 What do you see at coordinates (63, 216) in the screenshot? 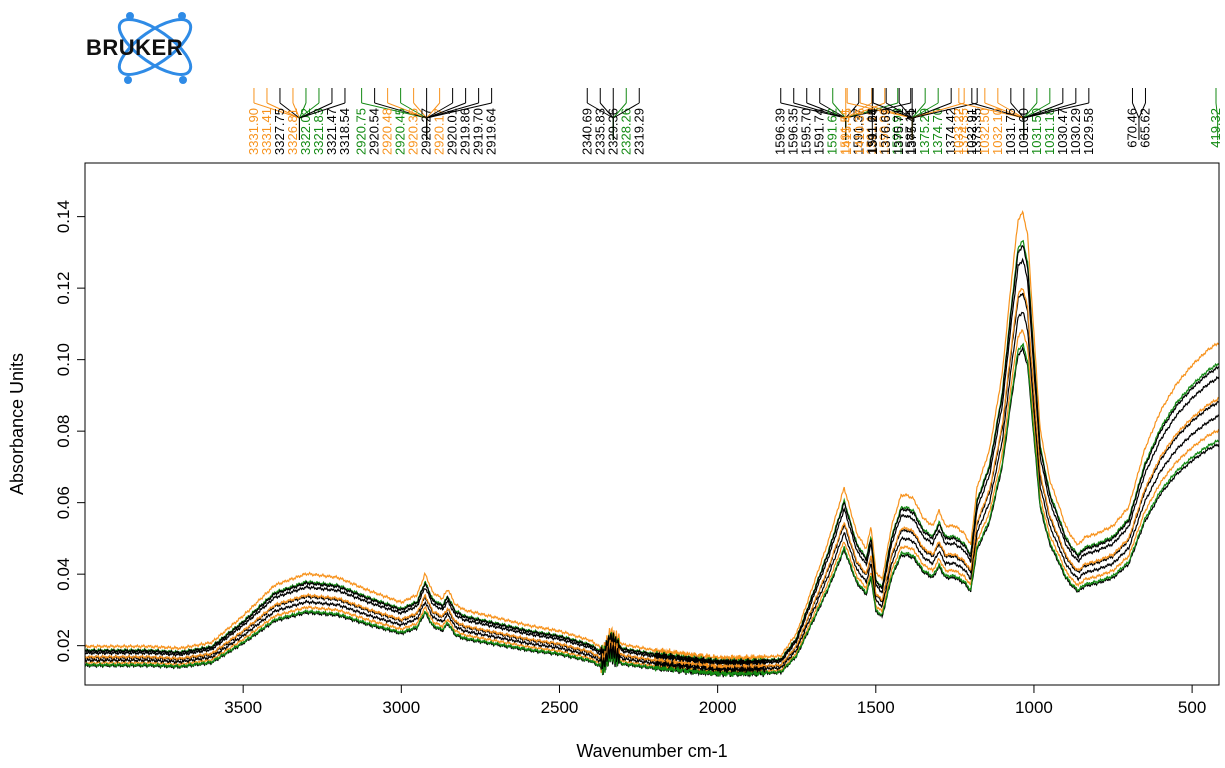
I see `y-tick-label: 0.14` at bounding box center [63, 216].